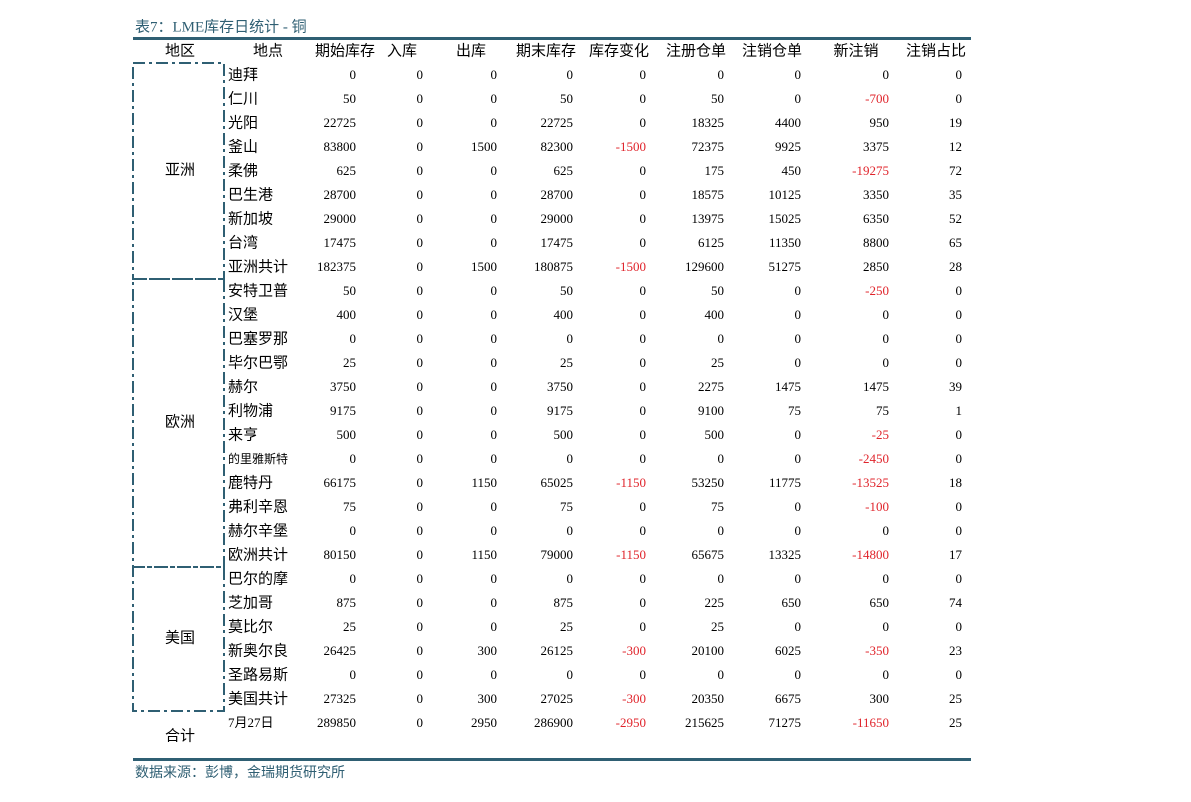 Image resolution: width=1191 pixels, height=802 pixels. What do you see at coordinates (552, 759) in the screenshot?
I see `bottom-rule` at bounding box center [552, 759].